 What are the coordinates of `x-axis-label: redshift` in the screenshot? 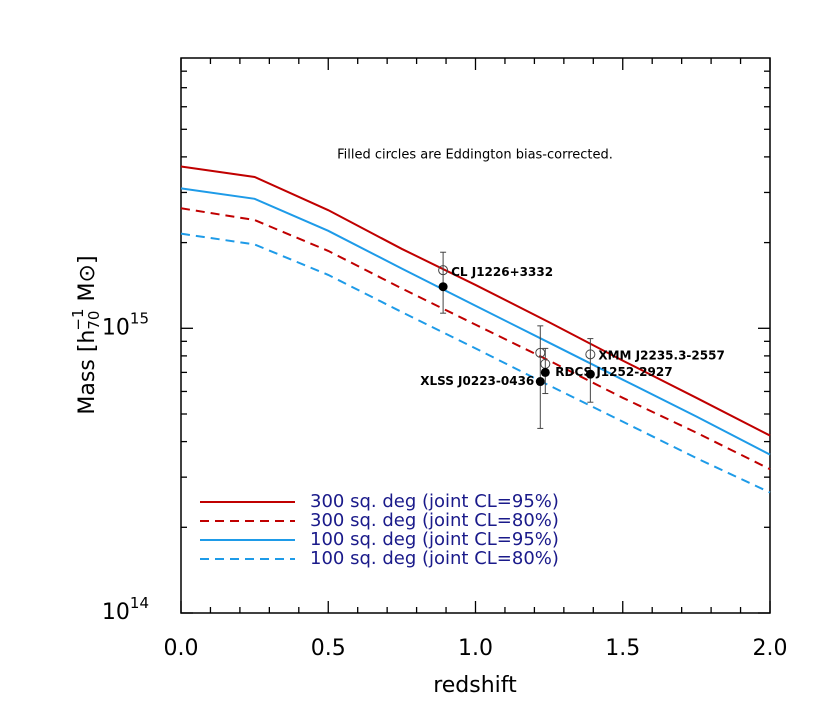 It's located at (475, 685).